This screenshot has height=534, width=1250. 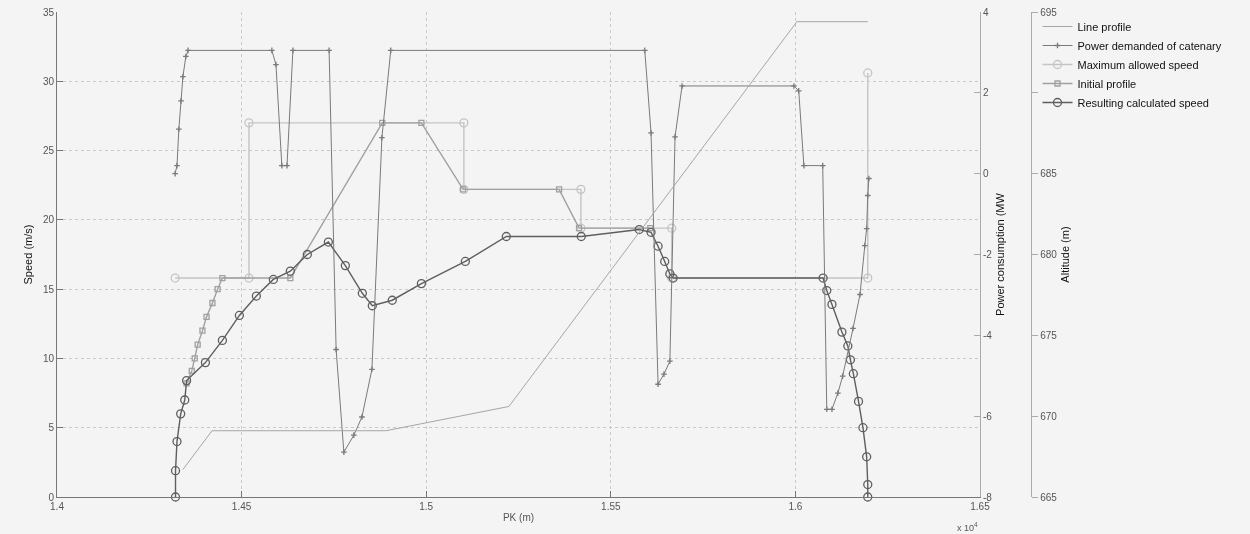 What do you see at coordinates (1149, 45) in the screenshot?
I see `legend-label: Power demanded of catenary` at bounding box center [1149, 45].